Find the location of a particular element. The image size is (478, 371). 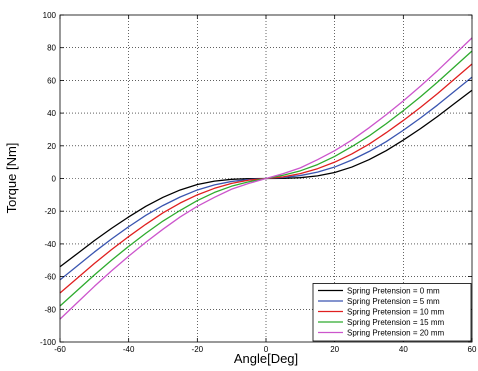

y-tick-label: 40 is located at coordinates (51, 113).